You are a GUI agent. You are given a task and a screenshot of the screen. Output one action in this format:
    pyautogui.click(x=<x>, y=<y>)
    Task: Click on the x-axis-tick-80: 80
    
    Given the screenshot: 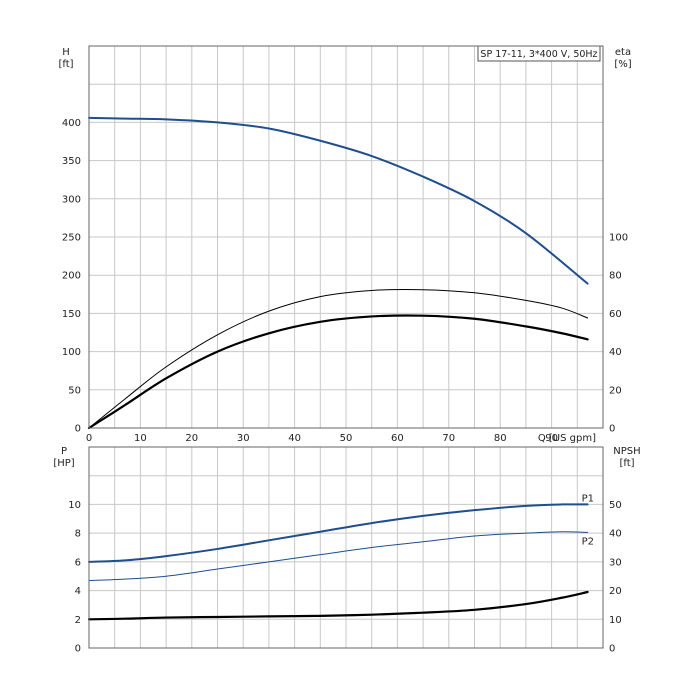 What is the action you would take?
    pyautogui.click(x=500, y=438)
    